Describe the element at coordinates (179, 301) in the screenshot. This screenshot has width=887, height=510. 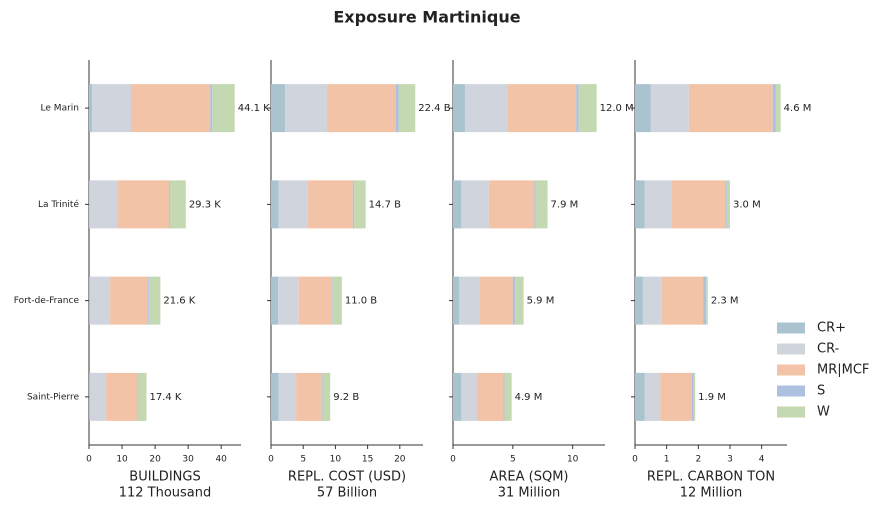
I see `total-label: 21.6 K` at that location.